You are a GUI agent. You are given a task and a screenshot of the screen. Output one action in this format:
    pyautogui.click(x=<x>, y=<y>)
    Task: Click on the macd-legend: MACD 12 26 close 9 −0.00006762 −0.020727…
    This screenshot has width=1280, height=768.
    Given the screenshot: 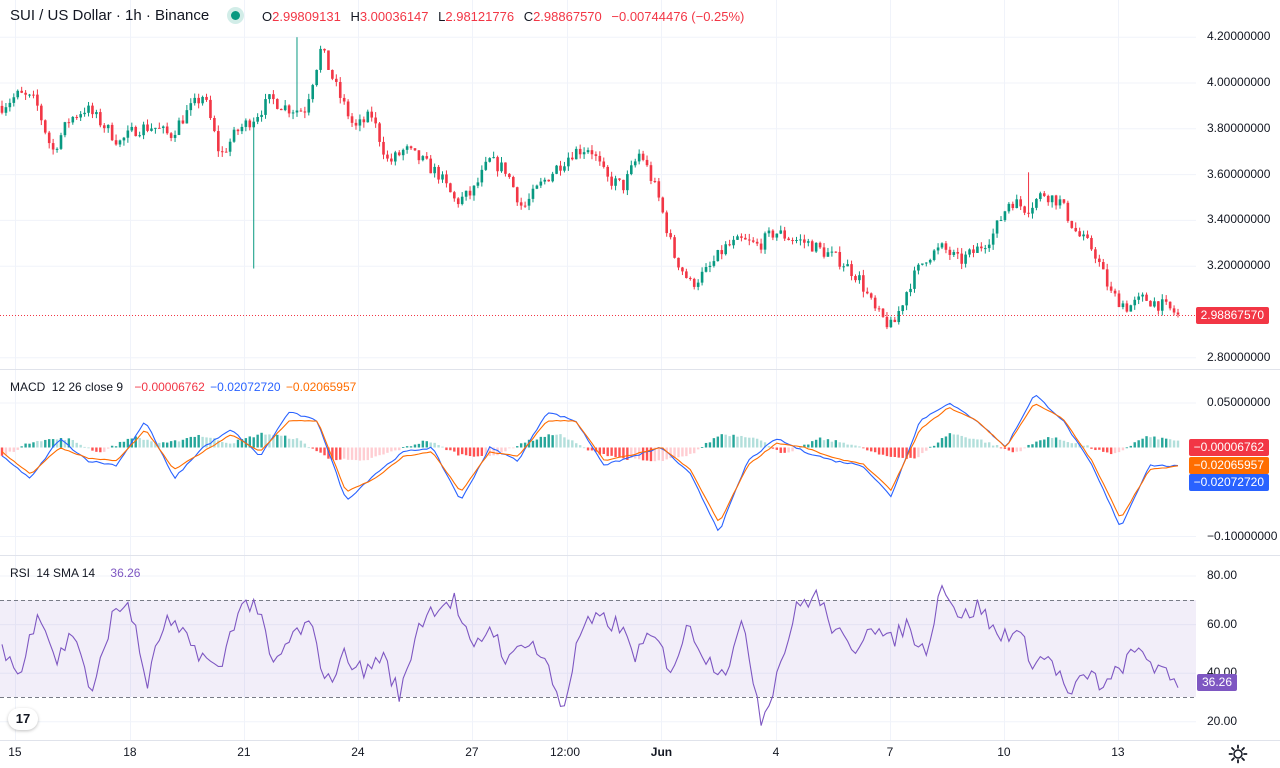 What is the action you would take?
    pyautogui.click(x=183, y=387)
    